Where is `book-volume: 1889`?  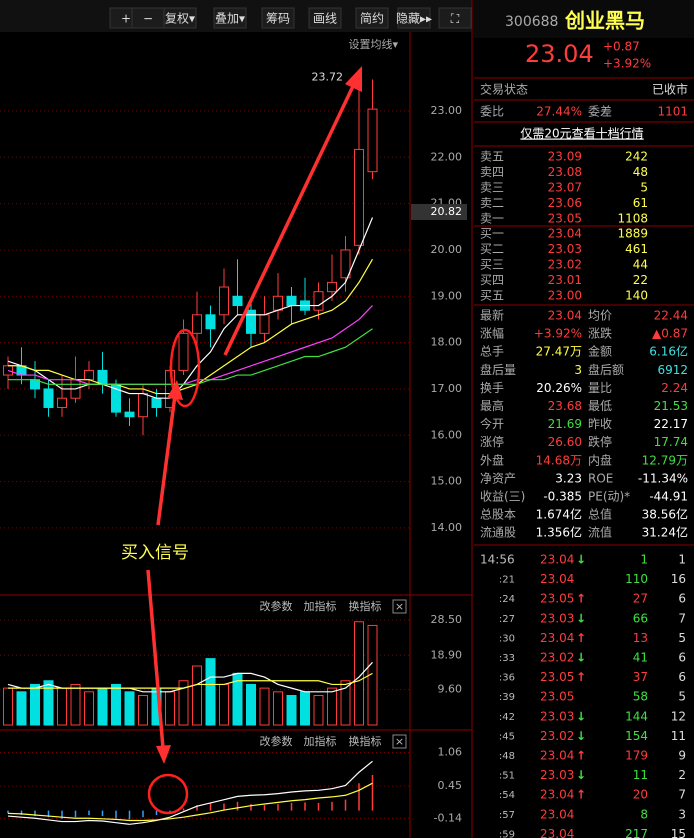 book-volume: 1889 is located at coordinates (632, 234).